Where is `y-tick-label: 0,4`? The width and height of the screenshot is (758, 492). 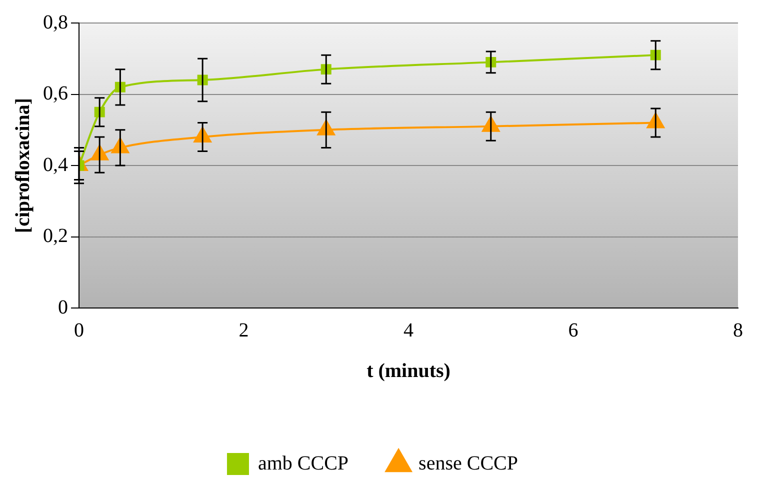 y-tick-label: 0,4 is located at coordinates (55, 165).